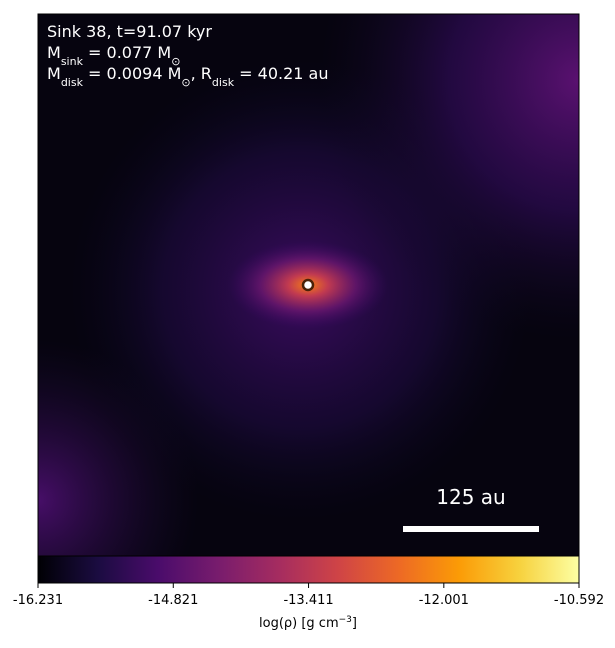  What do you see at coordinates (281, 73) in the screenshot?
I see `text-part: = 40.21 au` at bounding box center [281, 73].